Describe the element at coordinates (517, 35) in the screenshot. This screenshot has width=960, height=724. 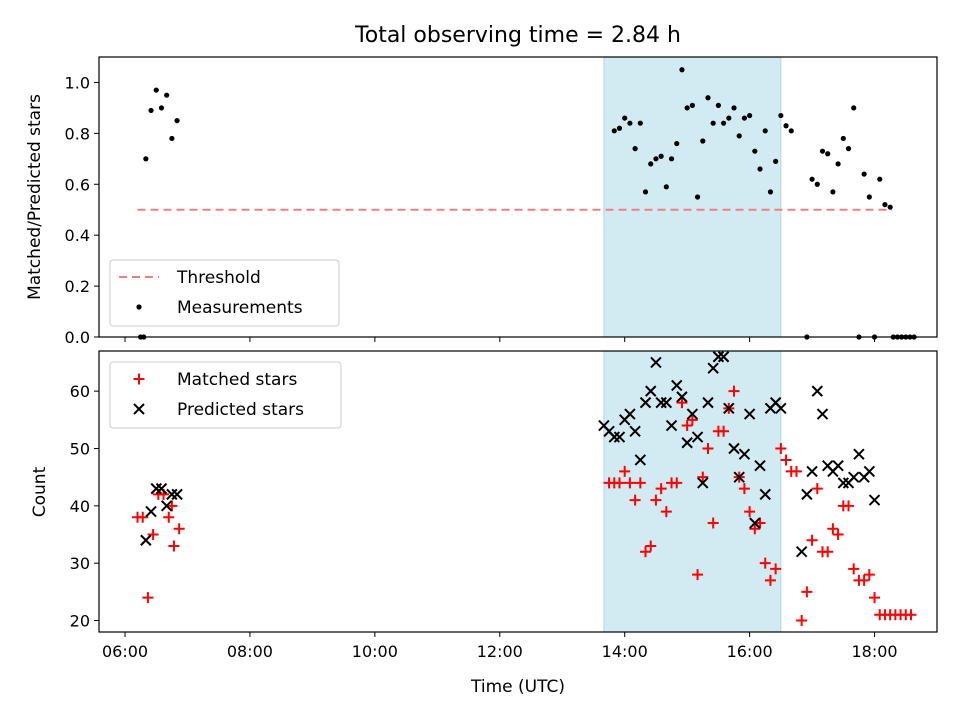
I see `chart-title: Total observing time = 2.84 h` at that location.